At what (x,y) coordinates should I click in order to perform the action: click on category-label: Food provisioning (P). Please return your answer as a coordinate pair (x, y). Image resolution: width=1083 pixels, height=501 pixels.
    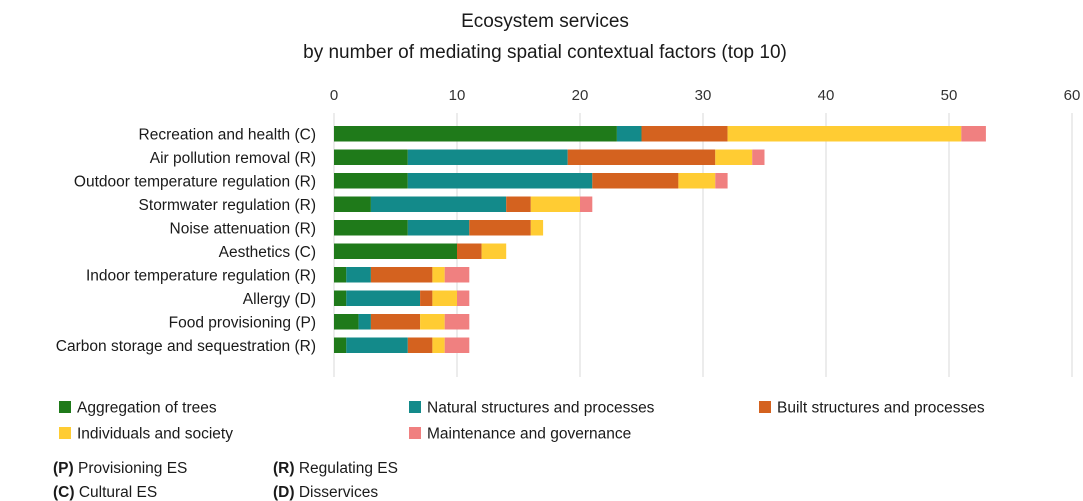
    Looking at the image, I should click on (242, 322).